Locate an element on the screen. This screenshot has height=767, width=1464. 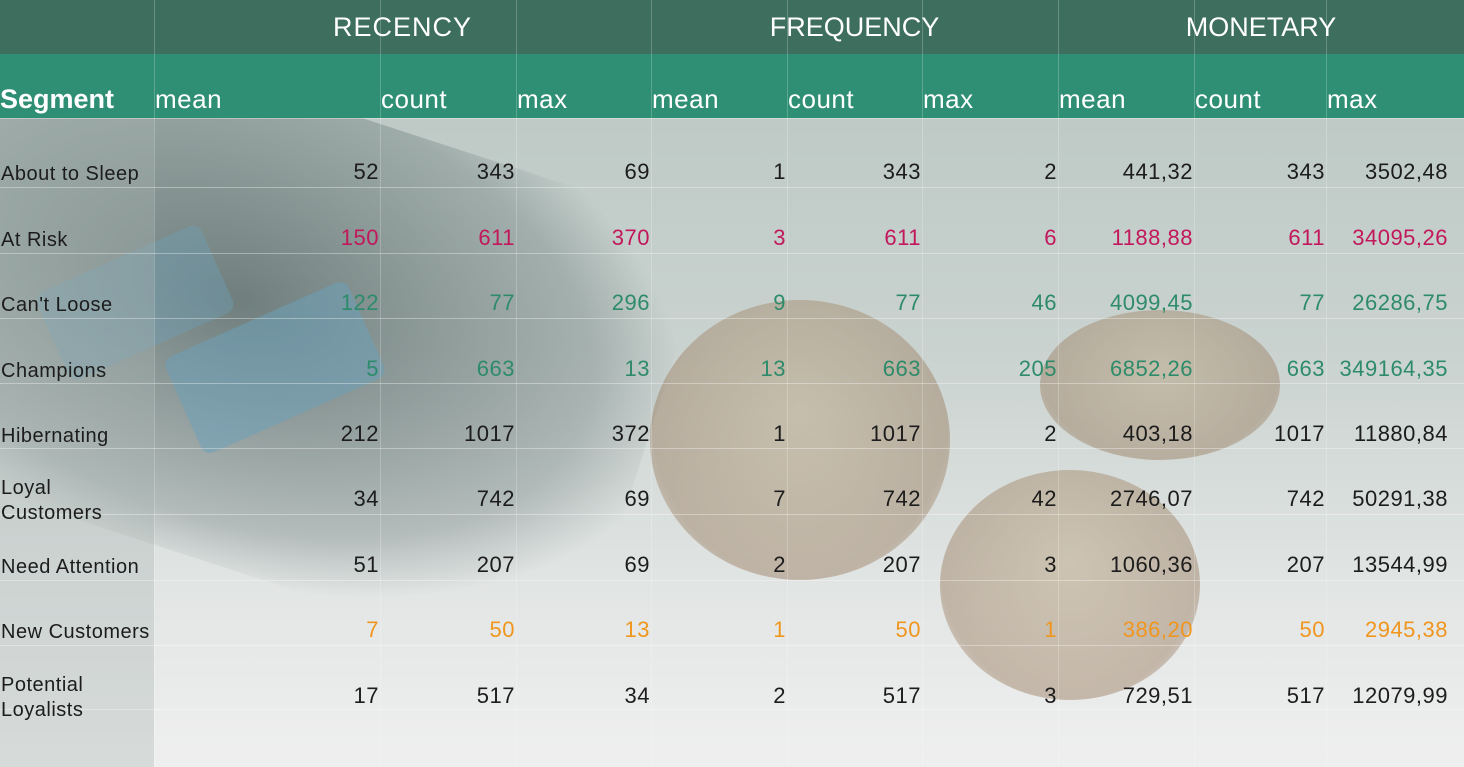
table-cell: 3 is located at coordinates (1050, 564).